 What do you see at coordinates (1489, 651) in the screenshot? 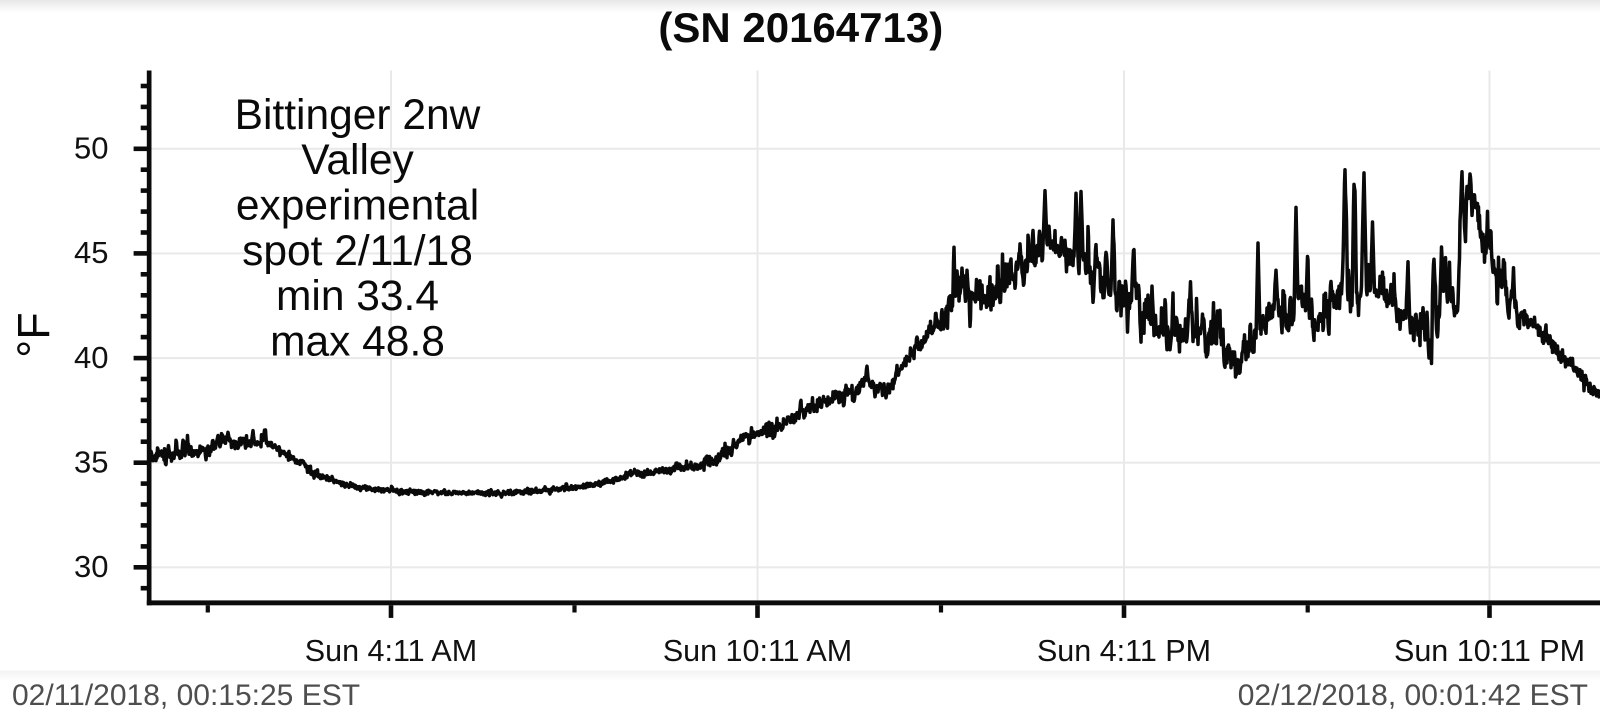
I see `svg-text: Sun 10:11 PM` at bounding box center [1489, 651].